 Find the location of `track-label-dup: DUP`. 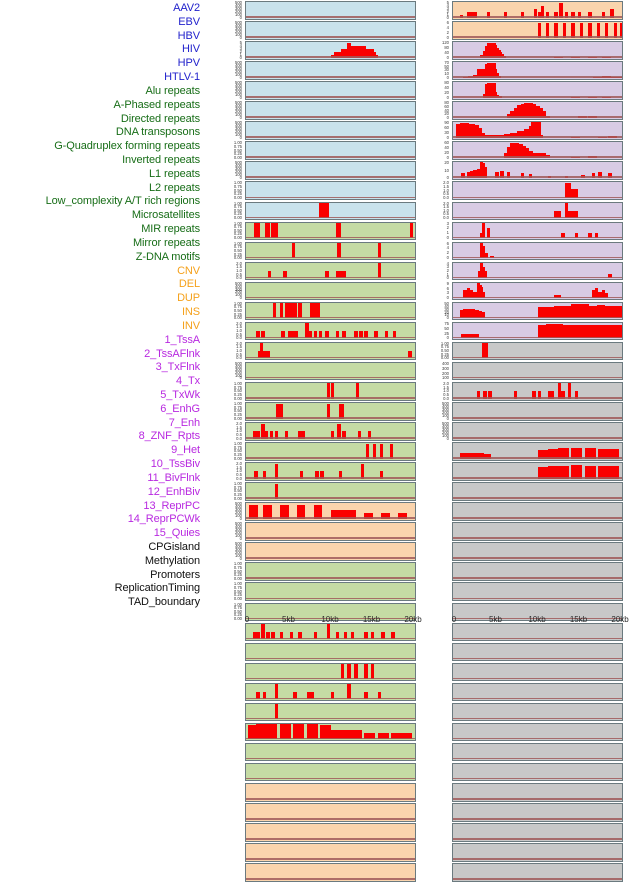

track-label-dup: DUP is located at coordinates (188, 298).